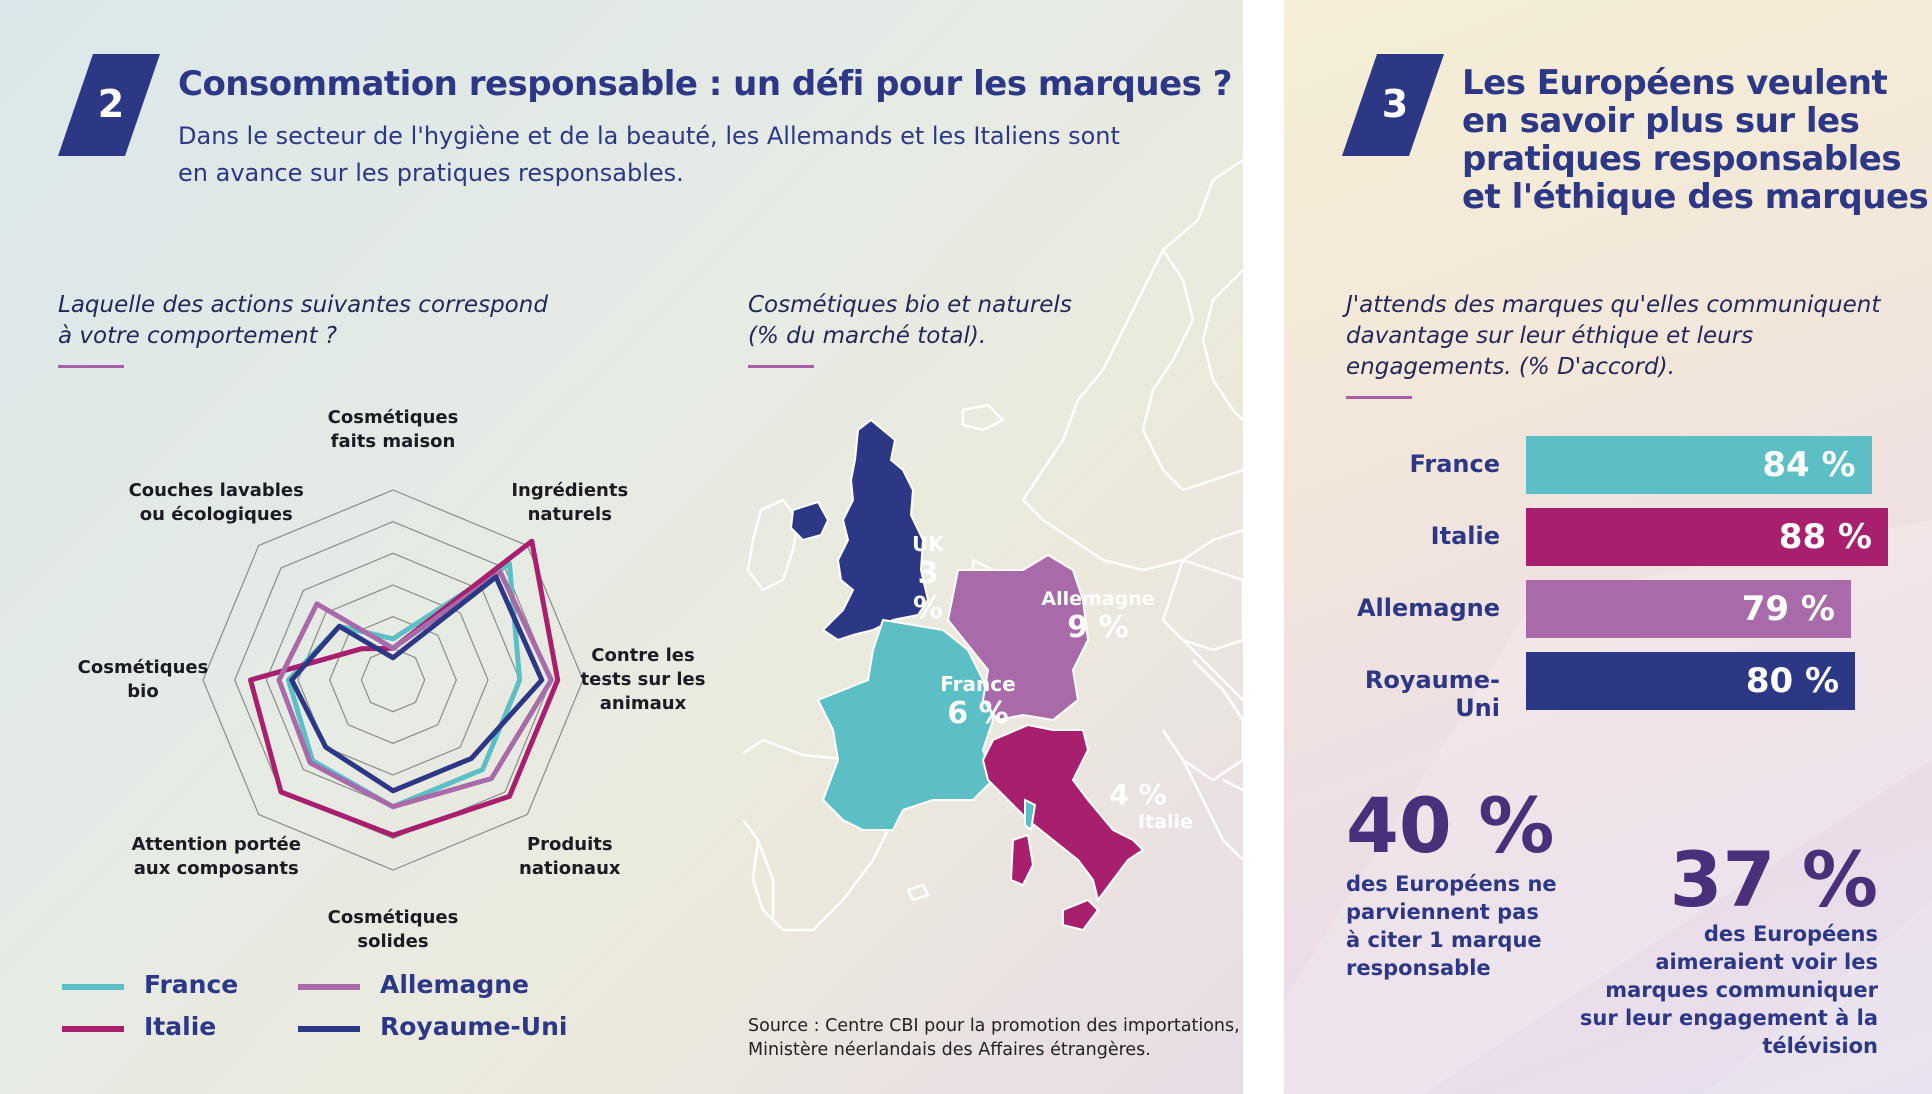 Image resolution: width=1932 pixels, height=1094 pixels. I want to click on germany-map-label: Allemagne 9 %, so click(1098, 616).